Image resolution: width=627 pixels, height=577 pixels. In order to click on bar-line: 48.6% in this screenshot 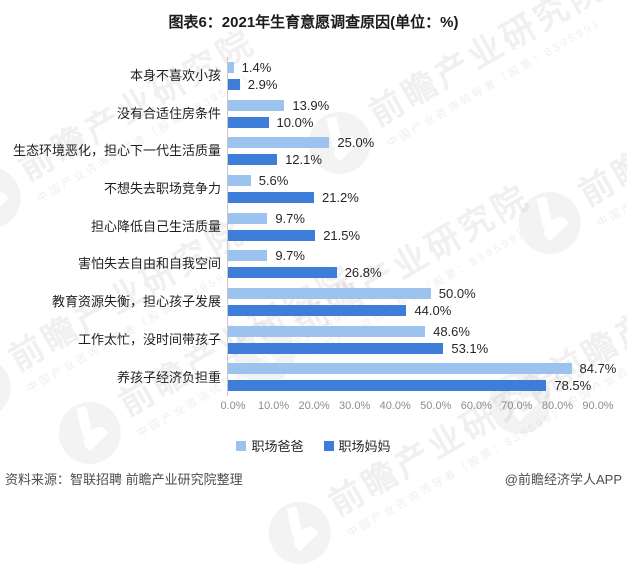, I will do `click(427, 331)`.